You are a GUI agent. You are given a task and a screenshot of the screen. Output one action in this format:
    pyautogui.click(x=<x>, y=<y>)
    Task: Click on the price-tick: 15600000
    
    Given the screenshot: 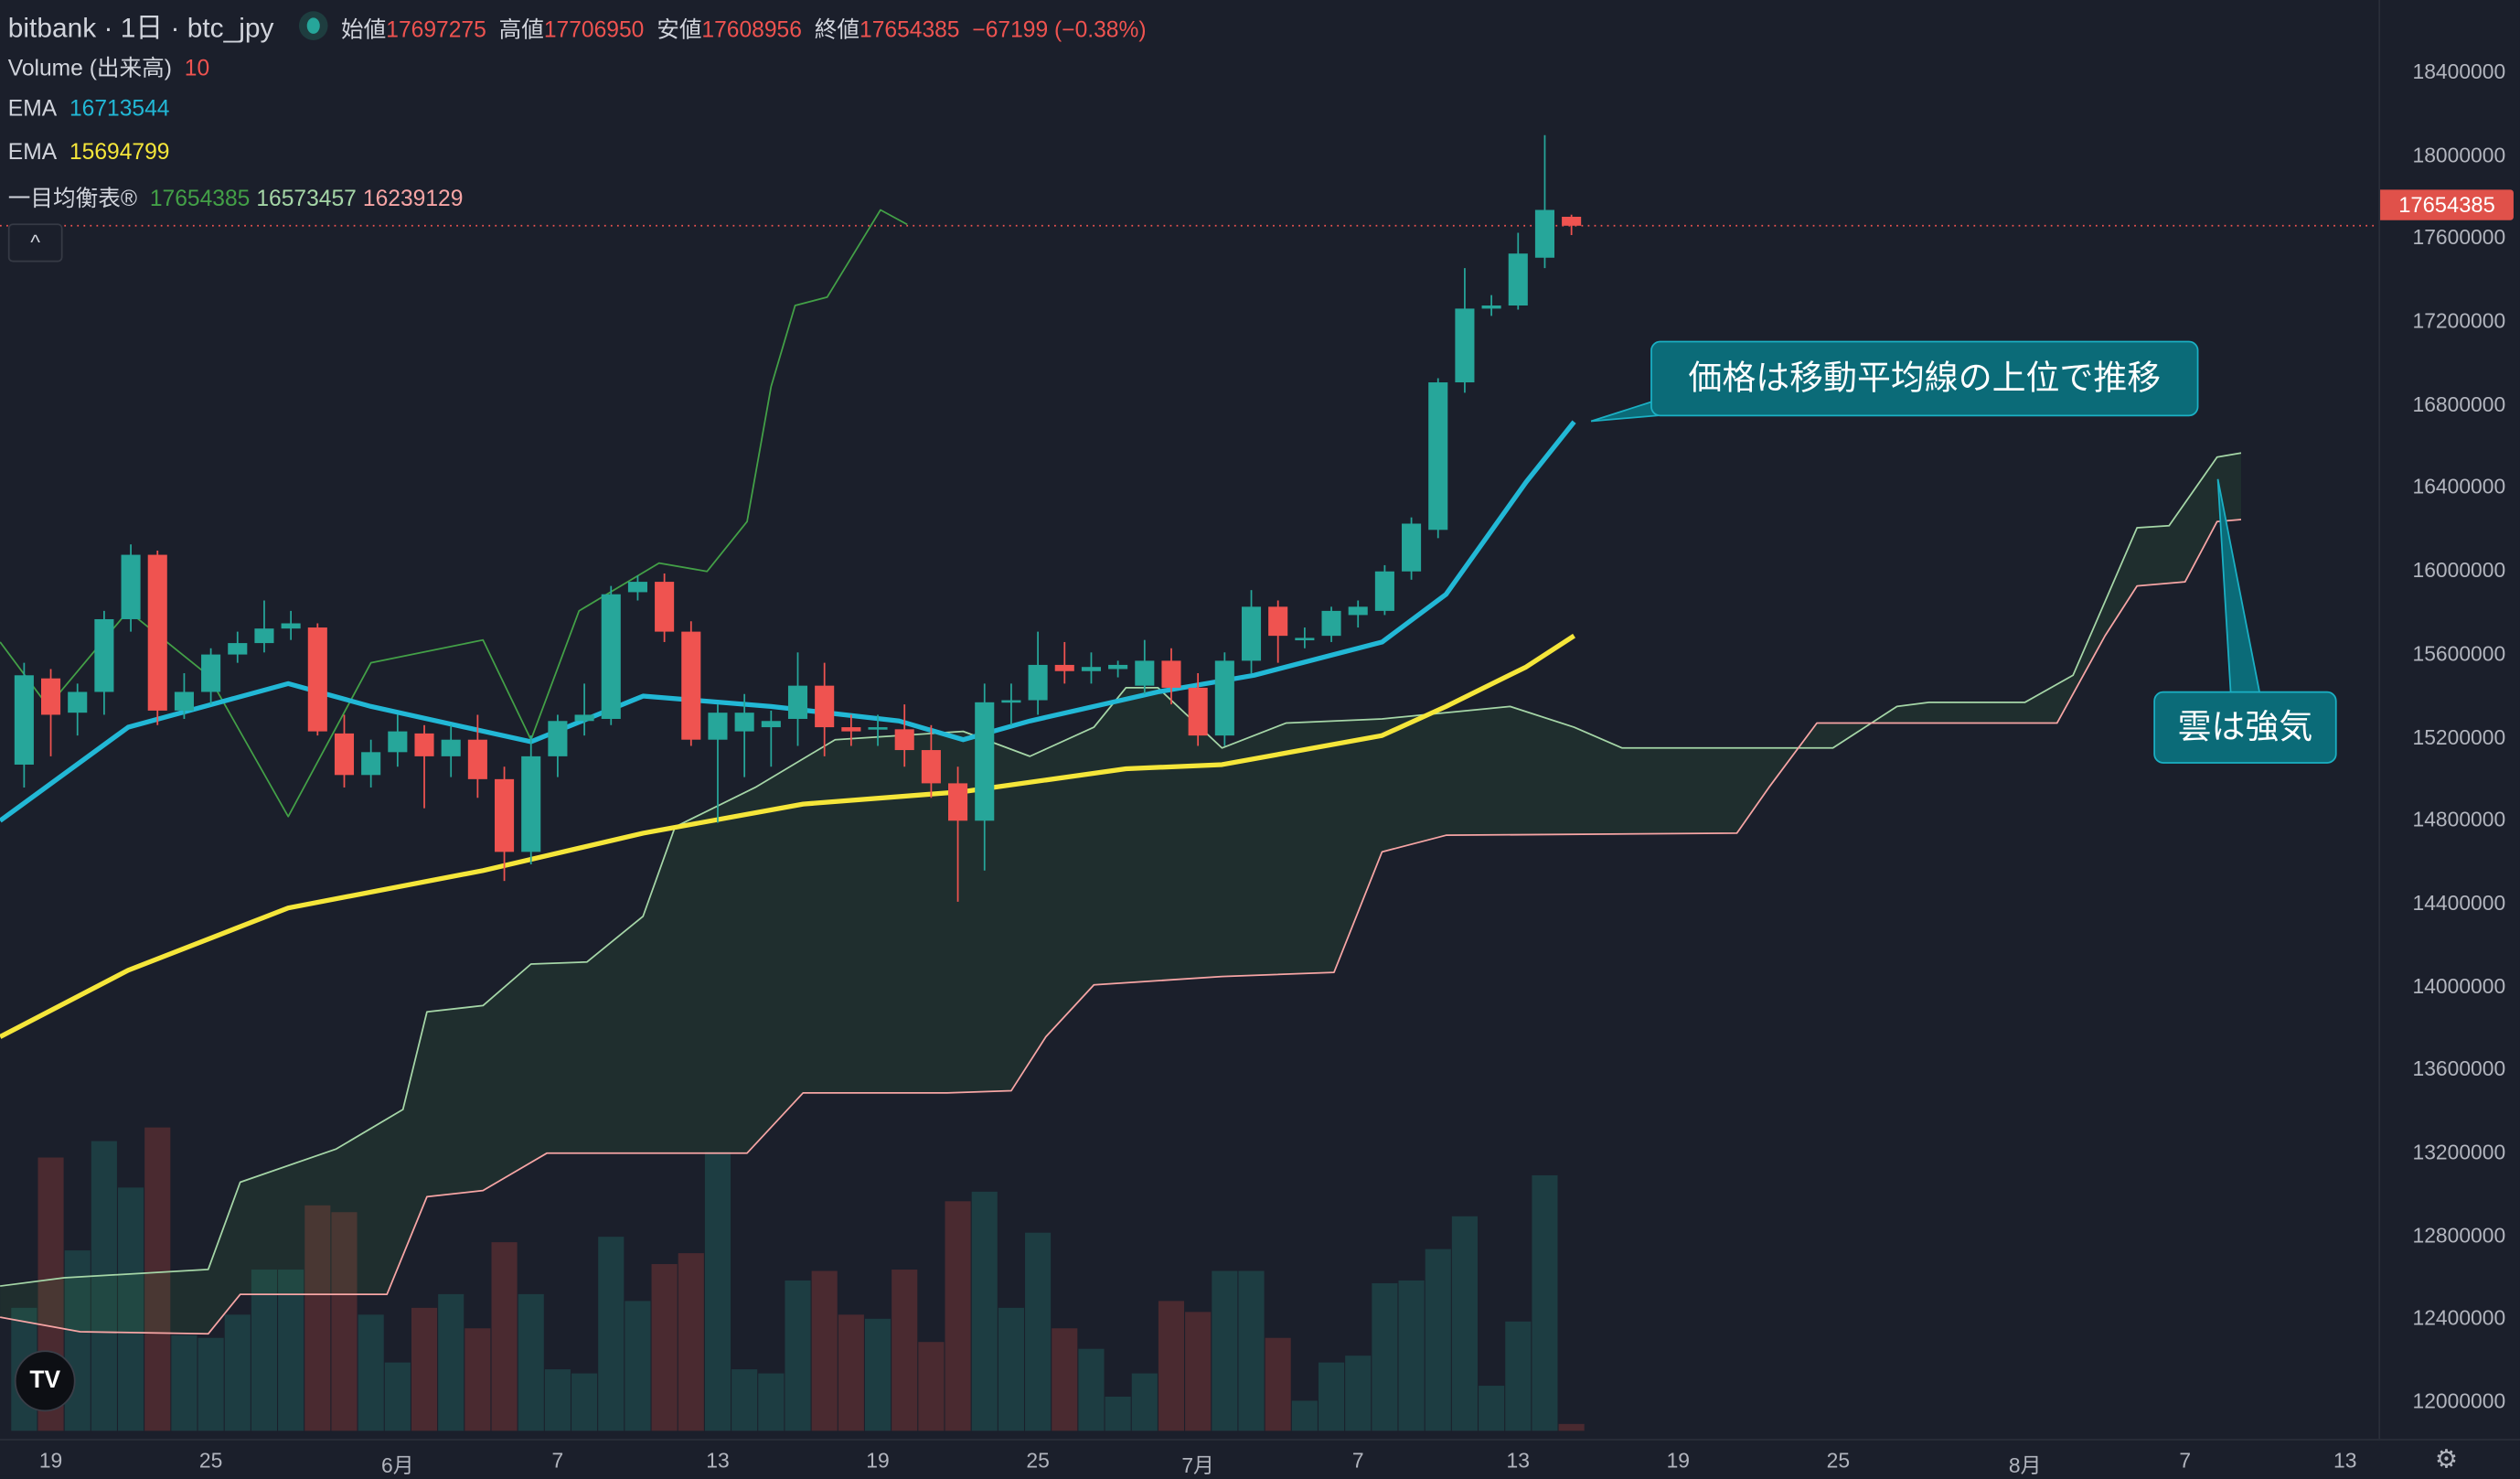 What is the action you would take?
    pyautogui.click(x=2459, y=653)
    